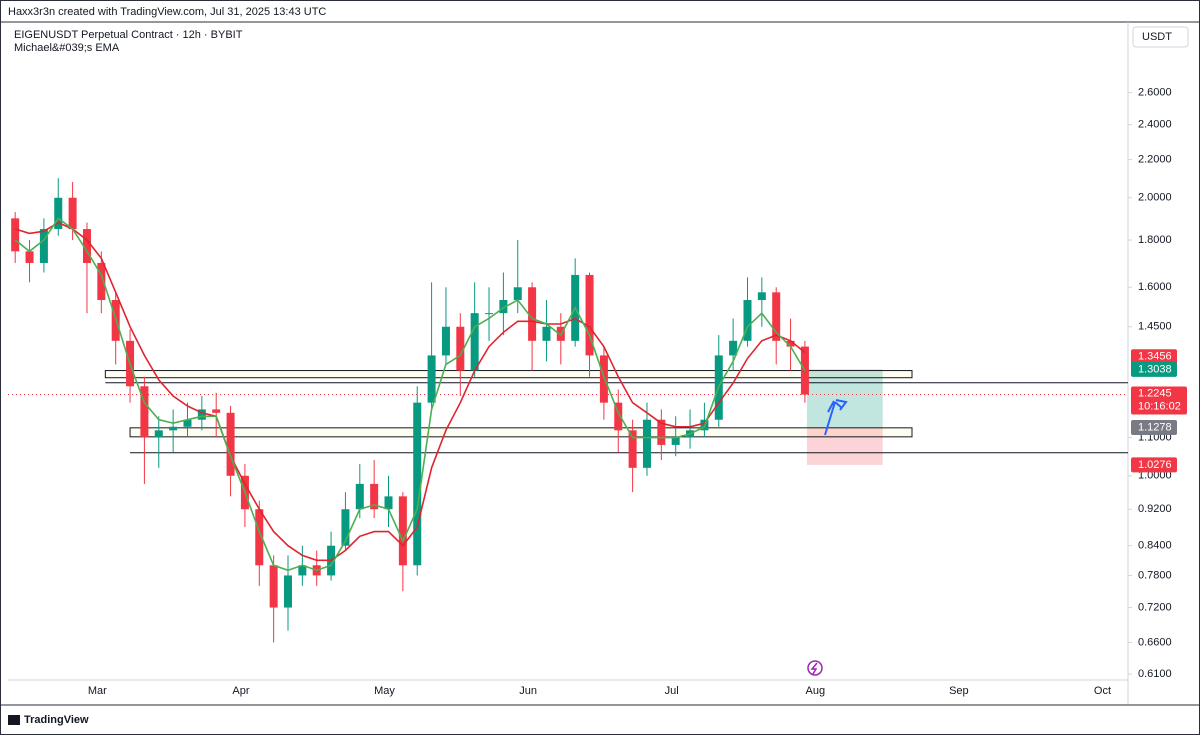 The width and height of the screenshot is (1200, 740). I want to click on x-tick-label: May, so click(384, 691).